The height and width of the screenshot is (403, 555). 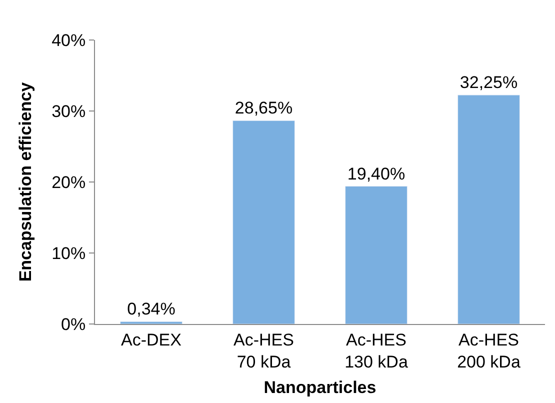 I want to click on y-tick-label: 0%, so click(x=73, y=324).